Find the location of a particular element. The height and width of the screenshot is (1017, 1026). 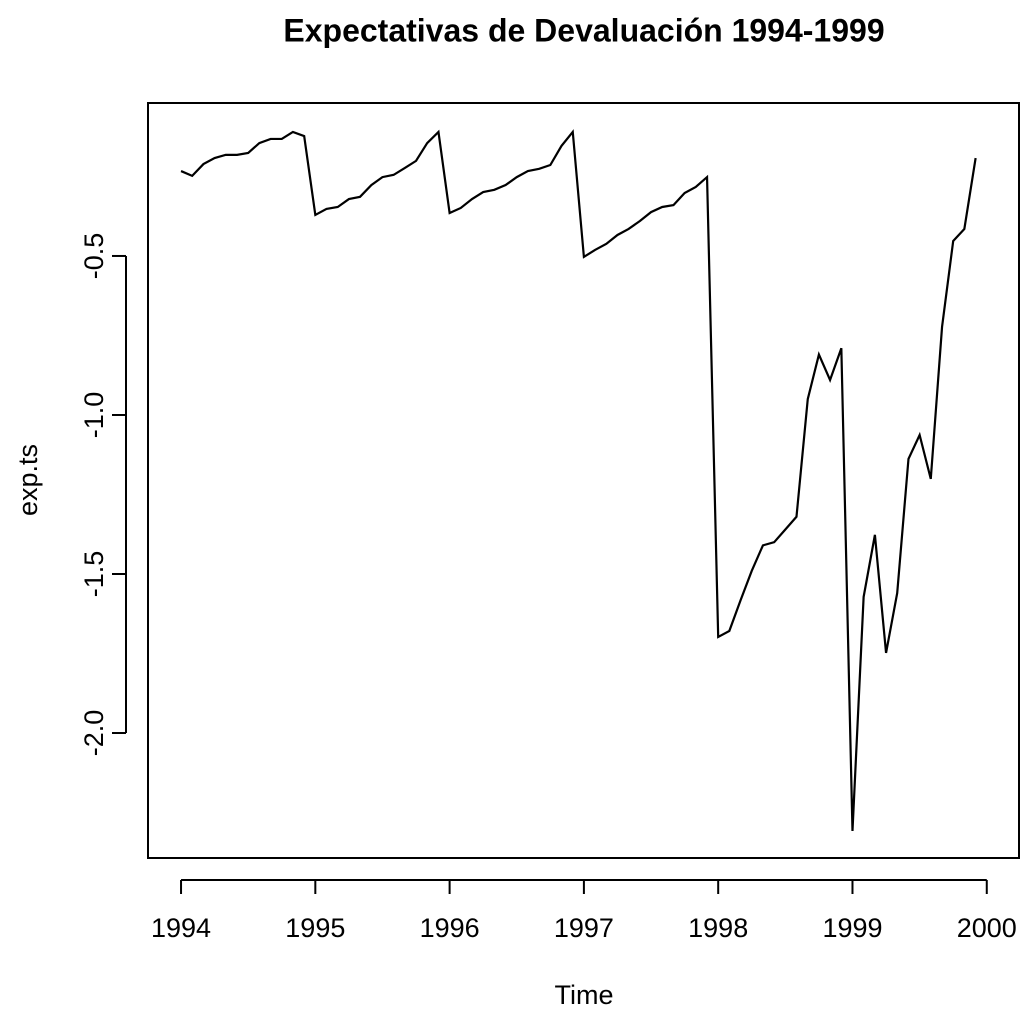

x-tick-label: 1995 is located at coordinates (315, 928).